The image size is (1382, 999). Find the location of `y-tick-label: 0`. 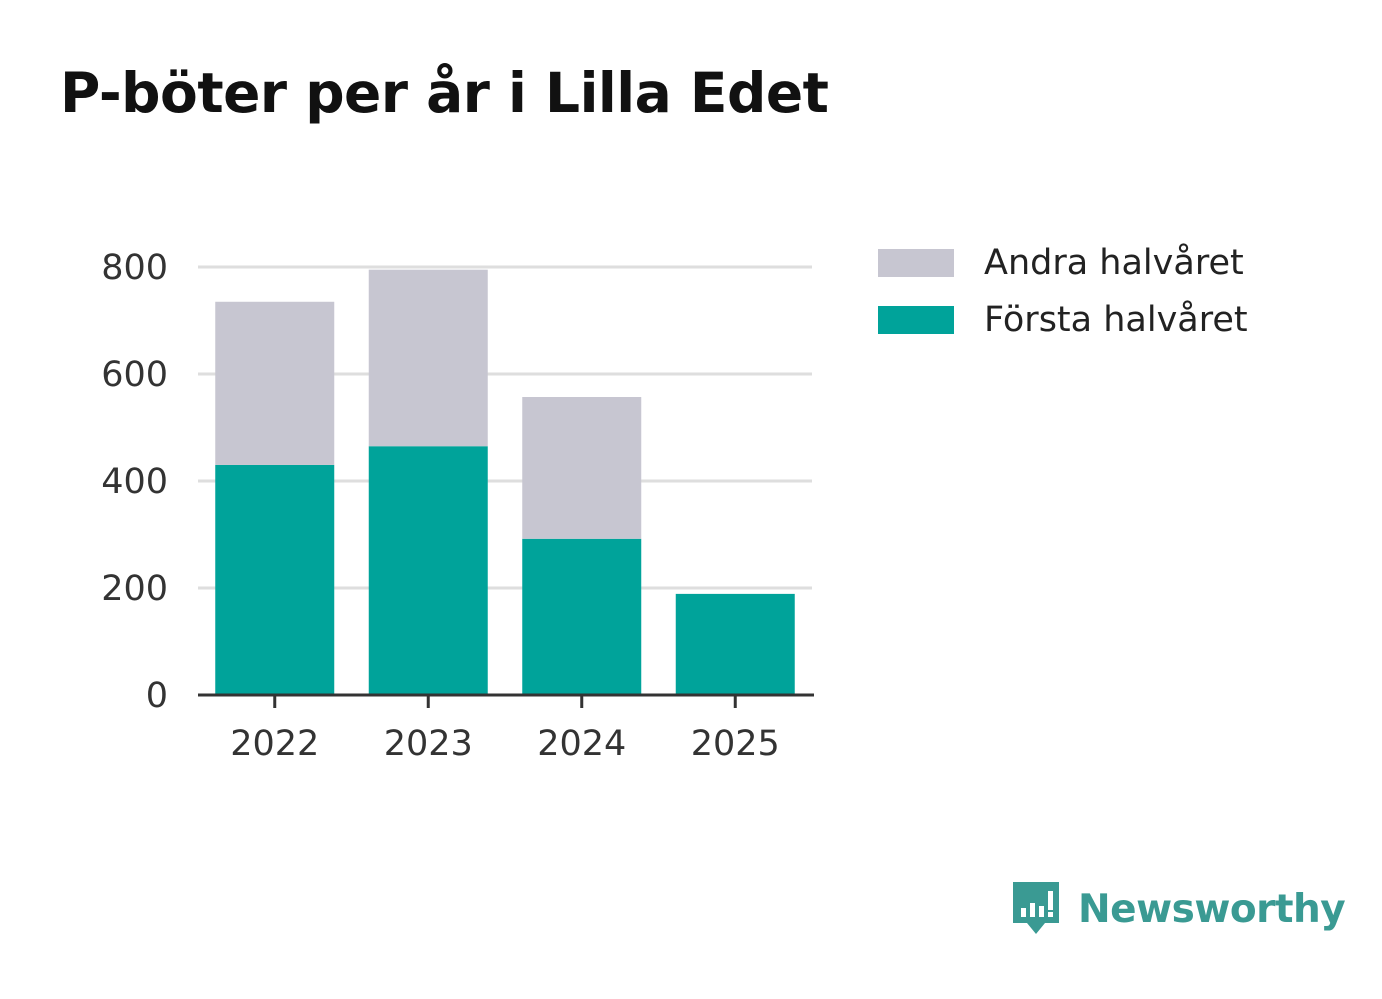

y-tick-label: 0 is located at coordinates (157, 696).